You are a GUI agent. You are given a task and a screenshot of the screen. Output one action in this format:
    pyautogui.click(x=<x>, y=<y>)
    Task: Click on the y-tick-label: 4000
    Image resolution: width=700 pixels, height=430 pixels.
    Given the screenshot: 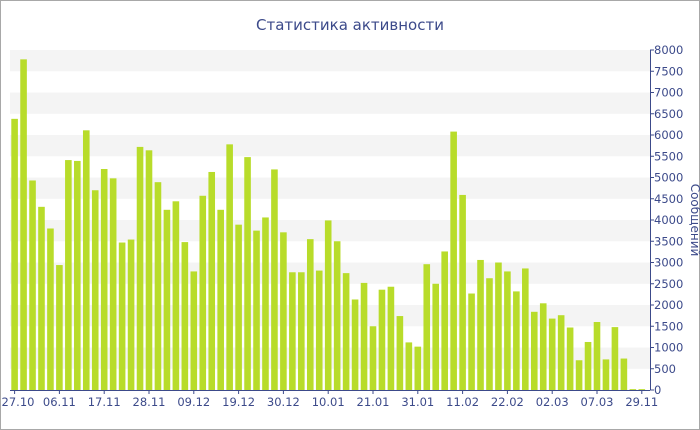 What is the action you would take?
    pyautogui.click(x=668, y=220)
    